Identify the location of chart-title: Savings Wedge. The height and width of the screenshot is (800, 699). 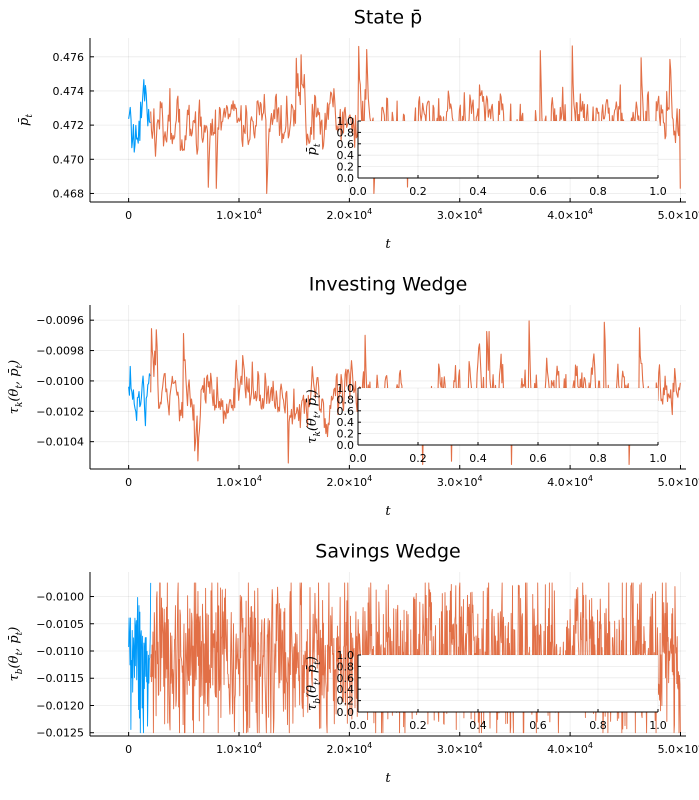
(387, 552).